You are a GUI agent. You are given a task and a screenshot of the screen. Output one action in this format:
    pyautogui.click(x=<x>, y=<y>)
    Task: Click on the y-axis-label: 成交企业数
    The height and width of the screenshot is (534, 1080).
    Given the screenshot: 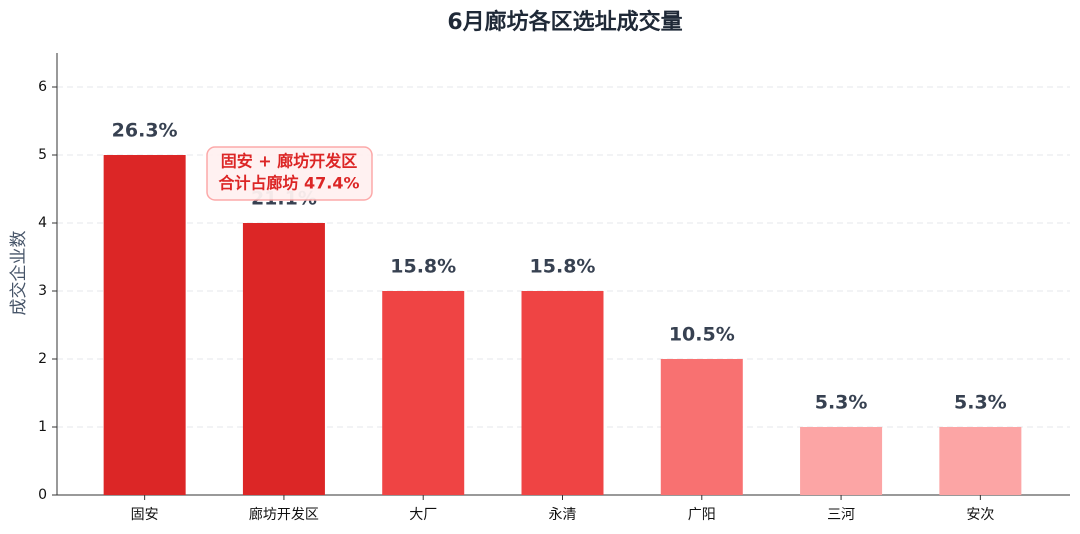 What is the action you would take?
    pyautogui.click(x=19, y=273)
    